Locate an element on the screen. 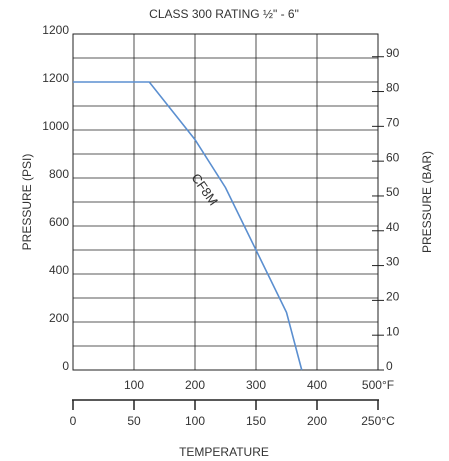 This screenshot has width=449, height=461. x2-tick-label: 150 is located at coordinates (256, 421).